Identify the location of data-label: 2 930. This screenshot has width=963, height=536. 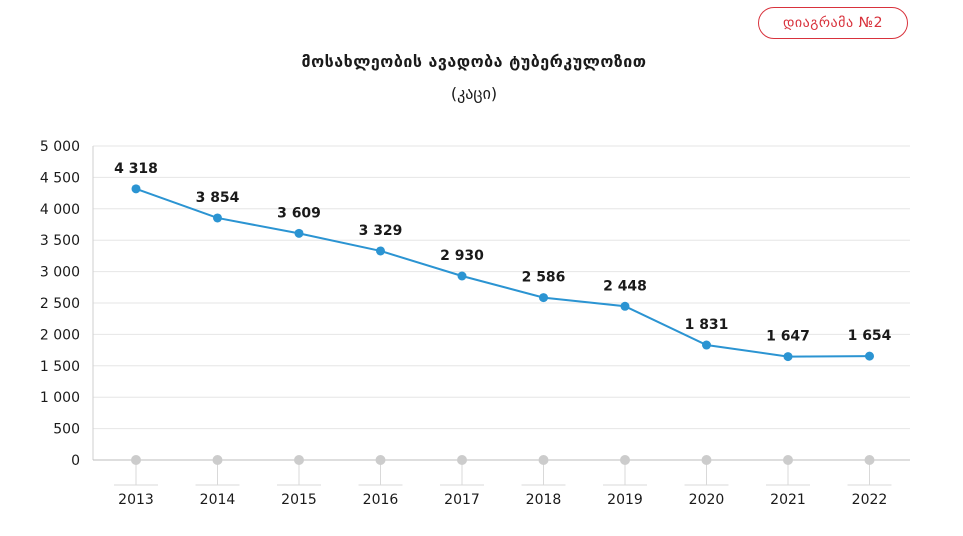
(462, 256).